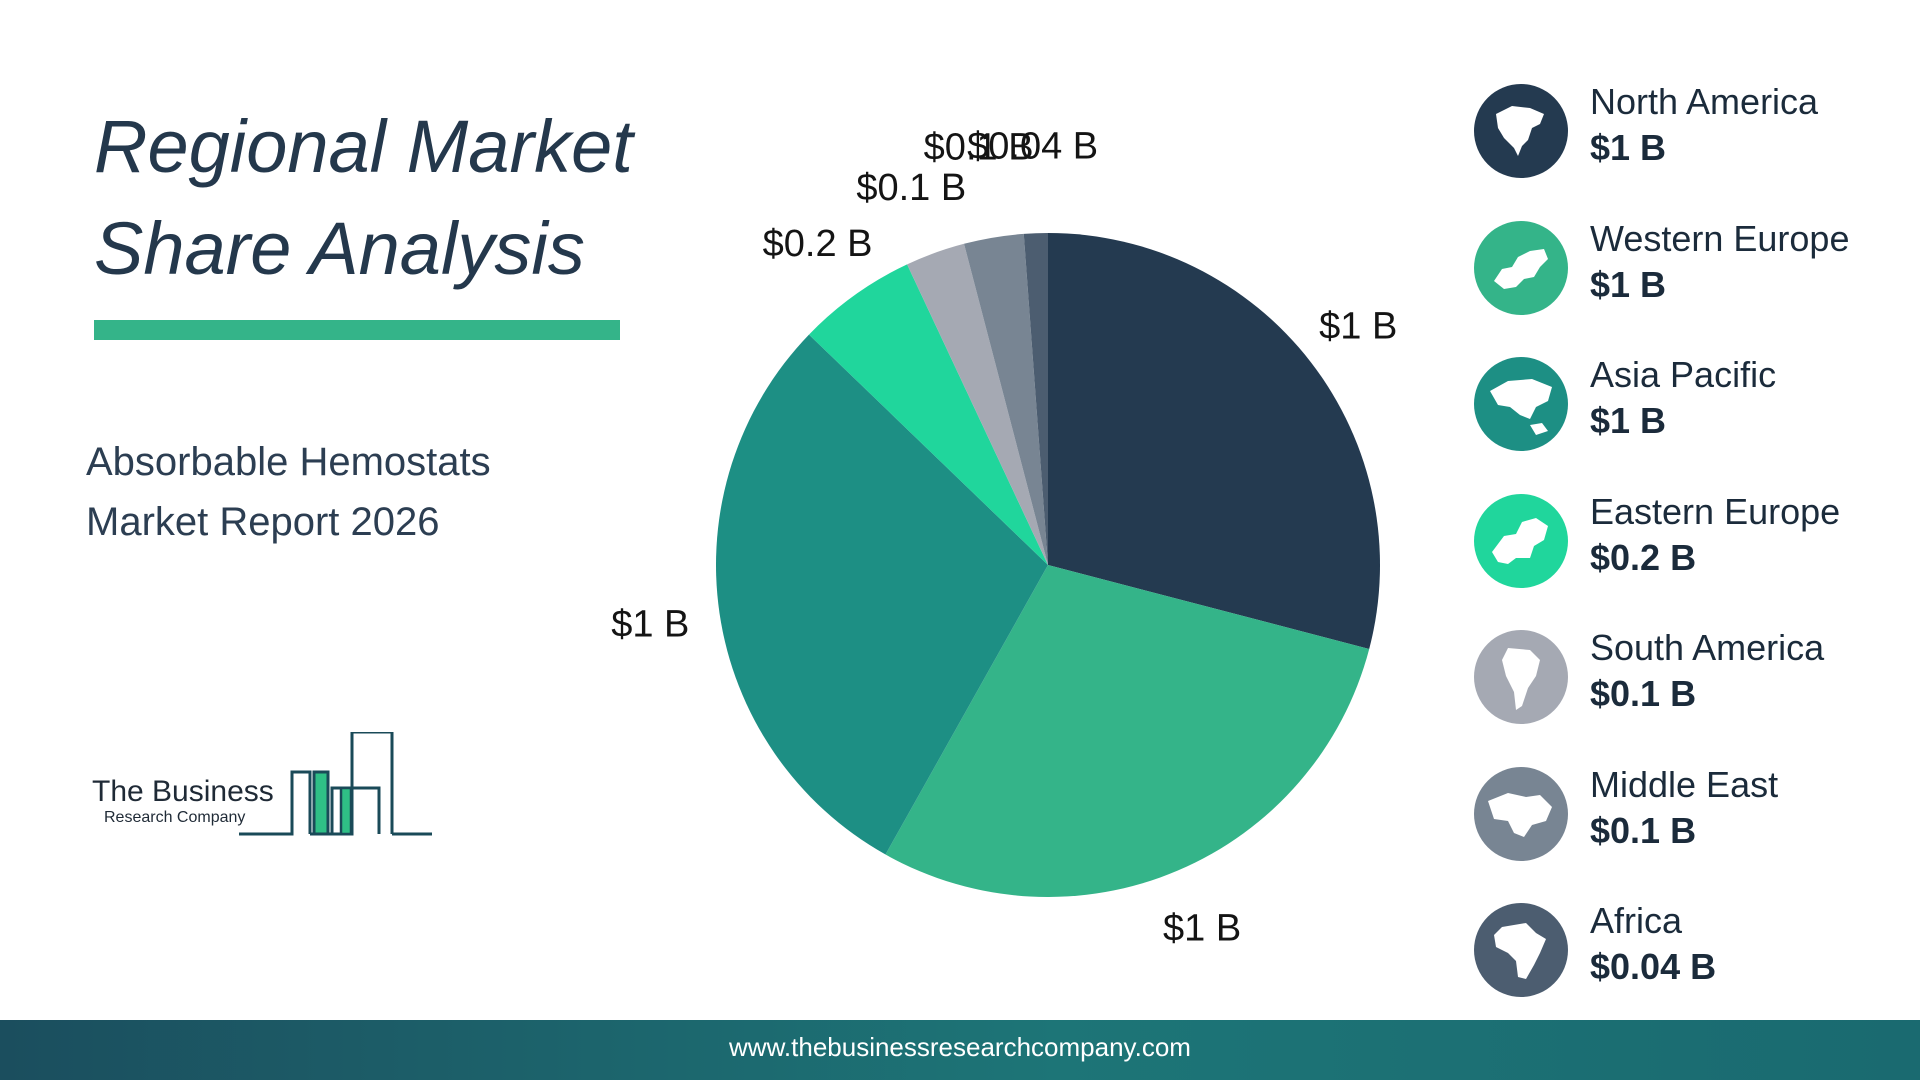  Describe the element at coordinates (1127, 731) in the screenshot. I see `pie-slice-western-europe` at that location.